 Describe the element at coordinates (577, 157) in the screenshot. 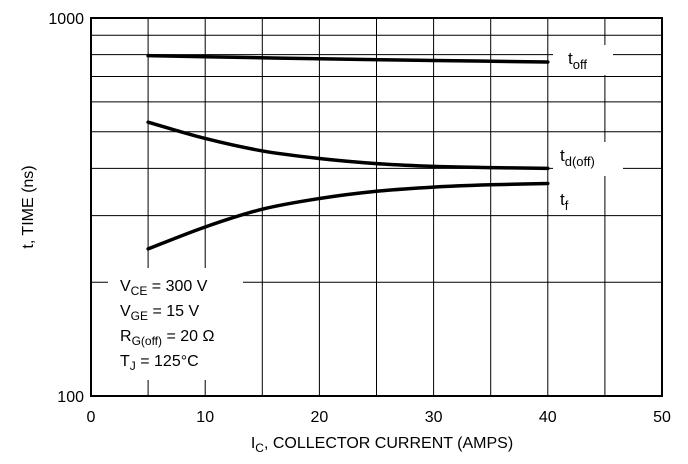

I see `series-label-tdoff: td(off)` at that location.